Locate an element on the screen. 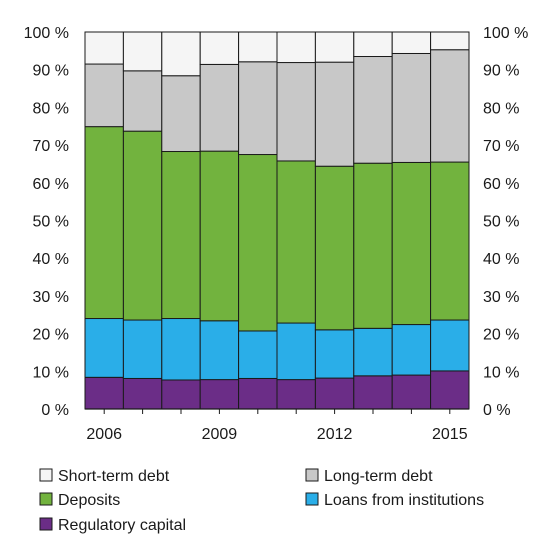 The height and width of the screenshot is (560, 560). y-tick-label-right: 10 % is located at coordinates (501, 372).